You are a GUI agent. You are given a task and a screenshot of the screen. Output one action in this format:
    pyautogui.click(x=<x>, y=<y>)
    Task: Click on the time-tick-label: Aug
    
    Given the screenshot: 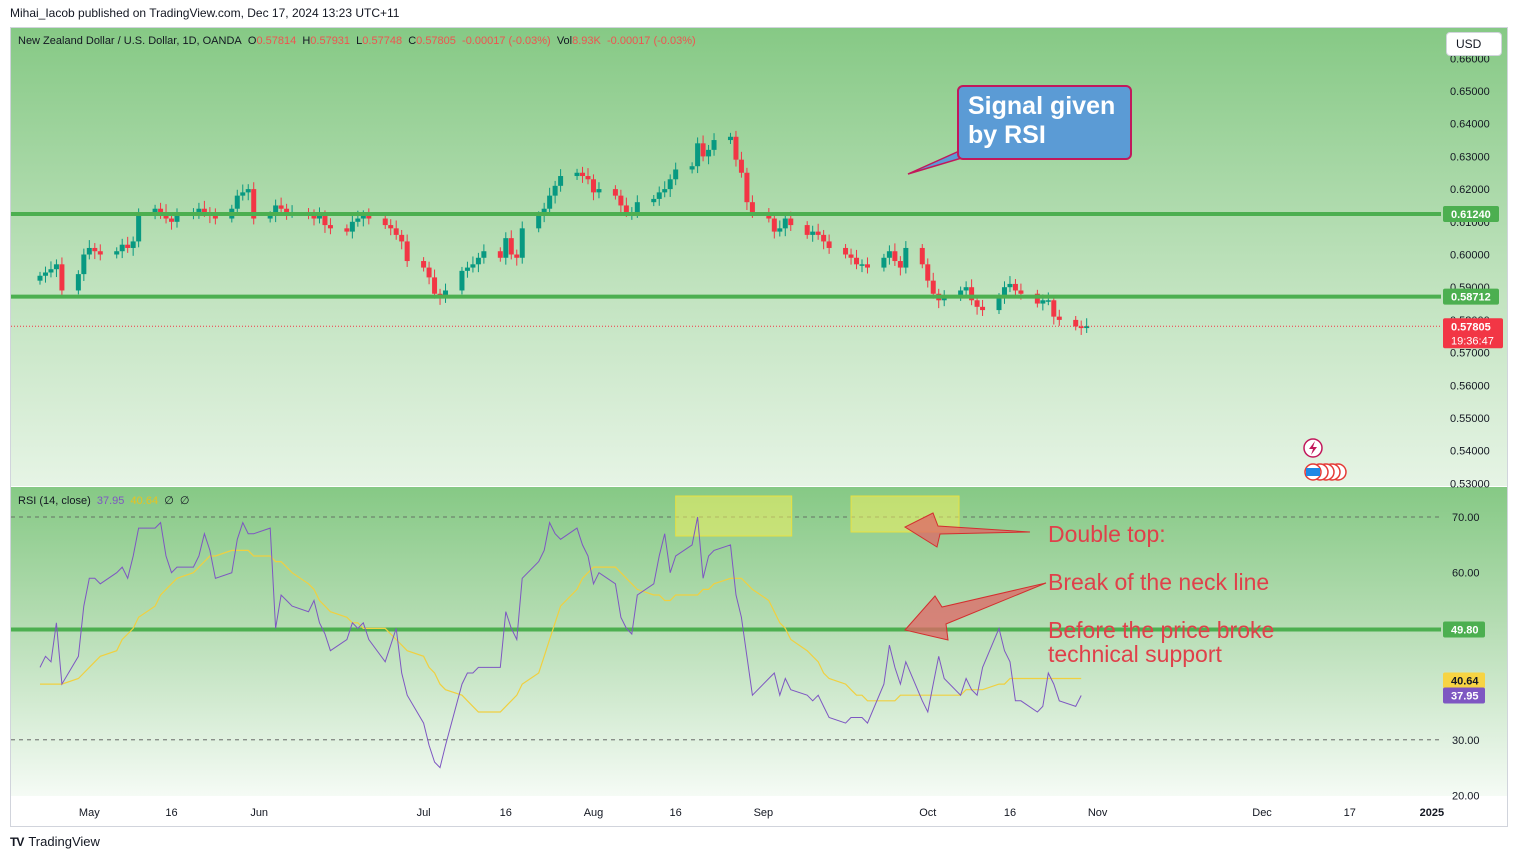 What is the action you would take?
    pyautogui.click(x=594, y=813)
    